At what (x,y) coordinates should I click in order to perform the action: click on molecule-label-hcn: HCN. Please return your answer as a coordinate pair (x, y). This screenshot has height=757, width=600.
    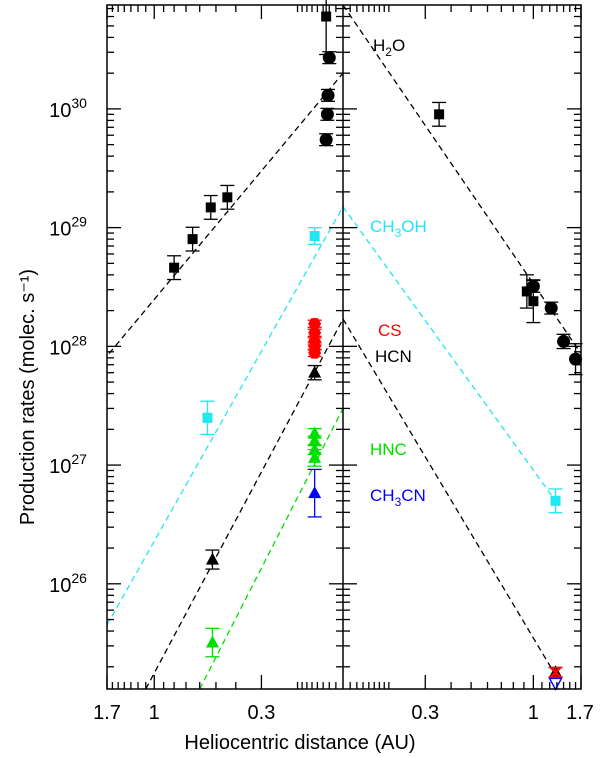
    Looking at the image, I should click on (393, 356).